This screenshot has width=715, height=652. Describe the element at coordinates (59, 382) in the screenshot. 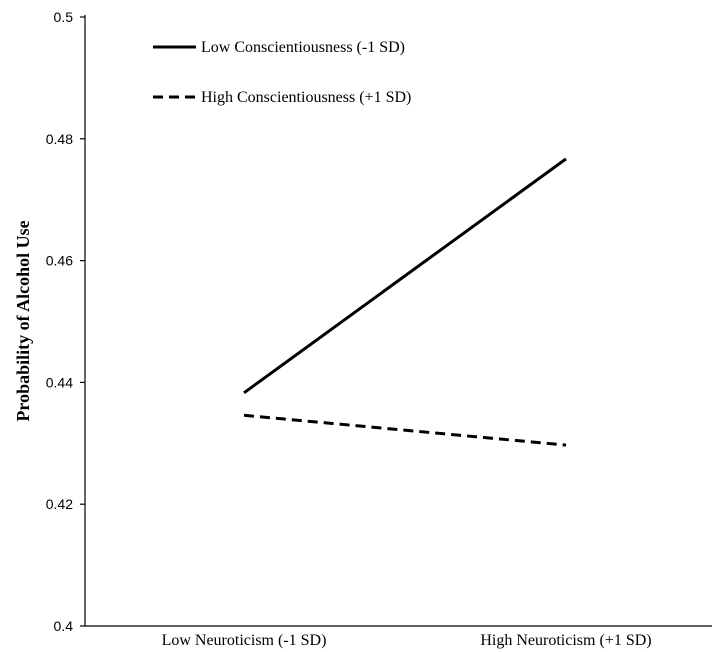

I see `y-tick-label: 0.44` at that location.